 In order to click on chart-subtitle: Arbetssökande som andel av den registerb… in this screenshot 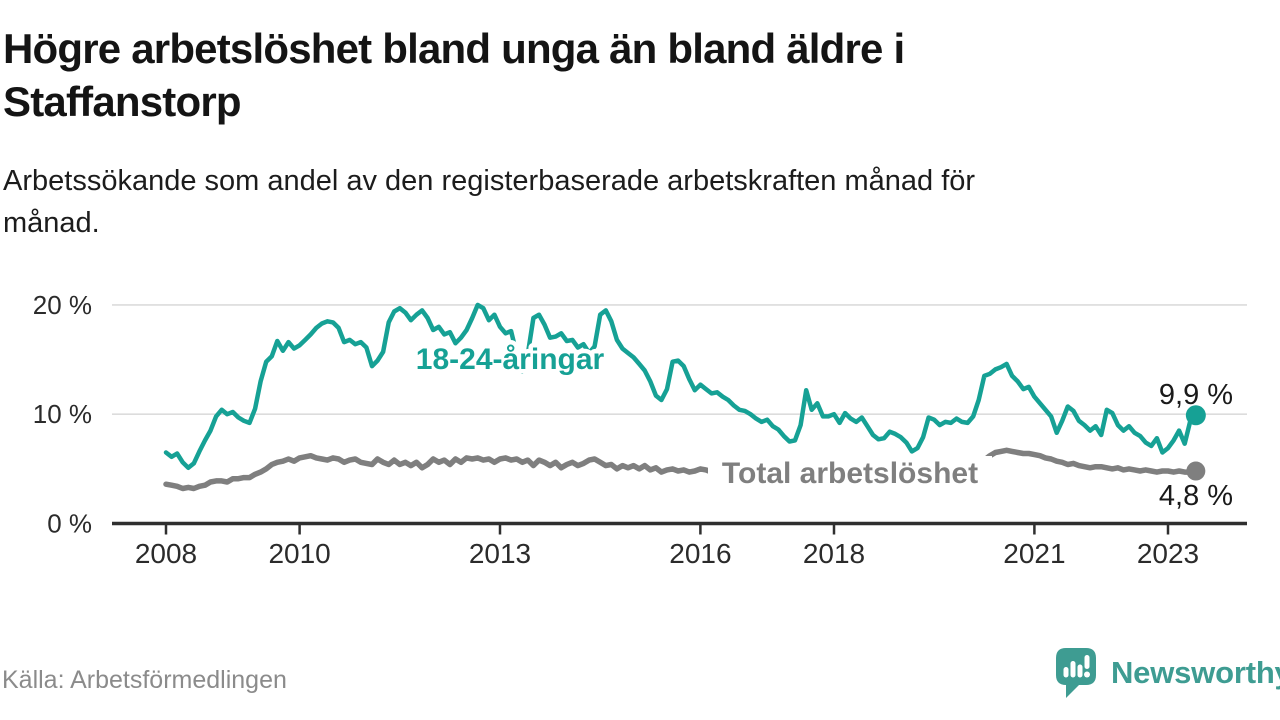, I will do `click(613, 202)`.